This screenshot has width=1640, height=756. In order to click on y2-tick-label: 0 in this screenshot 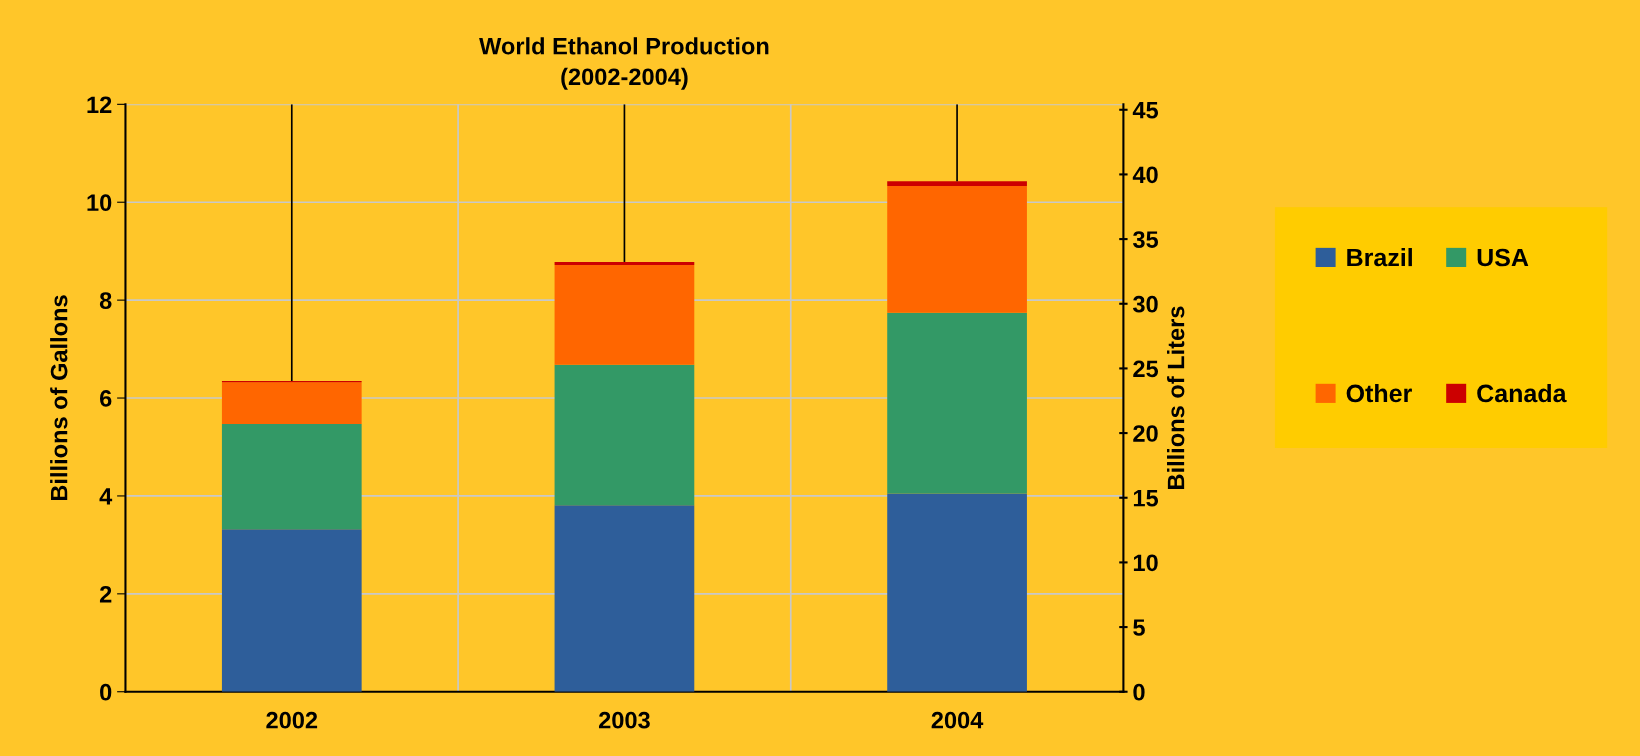, I will do `click(1139, 692)`.